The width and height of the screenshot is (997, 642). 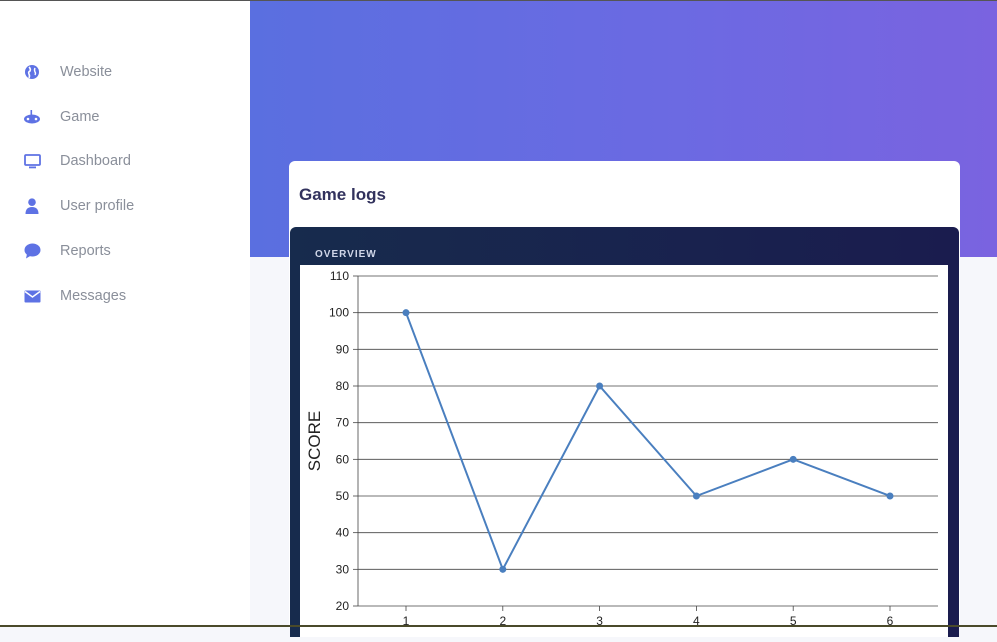 I want to click on y-tick-label: 70, so click(x=343, y=423).